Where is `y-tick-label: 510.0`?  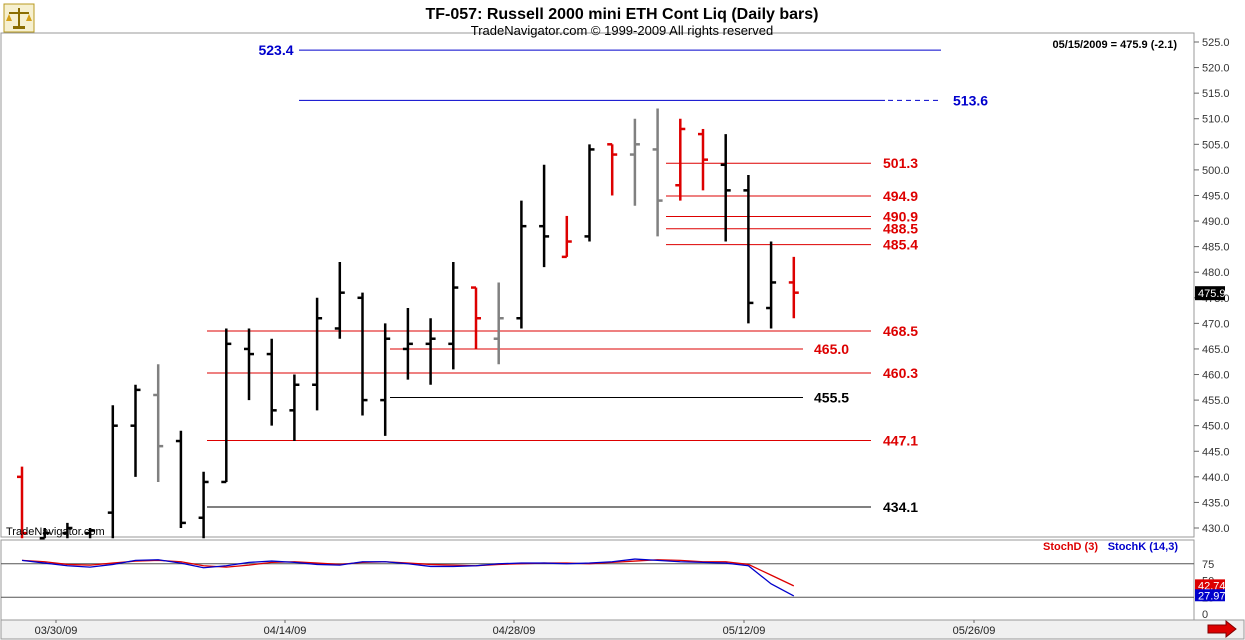 y-tick-label: 510.0 is located at coordinates (1216, 120).